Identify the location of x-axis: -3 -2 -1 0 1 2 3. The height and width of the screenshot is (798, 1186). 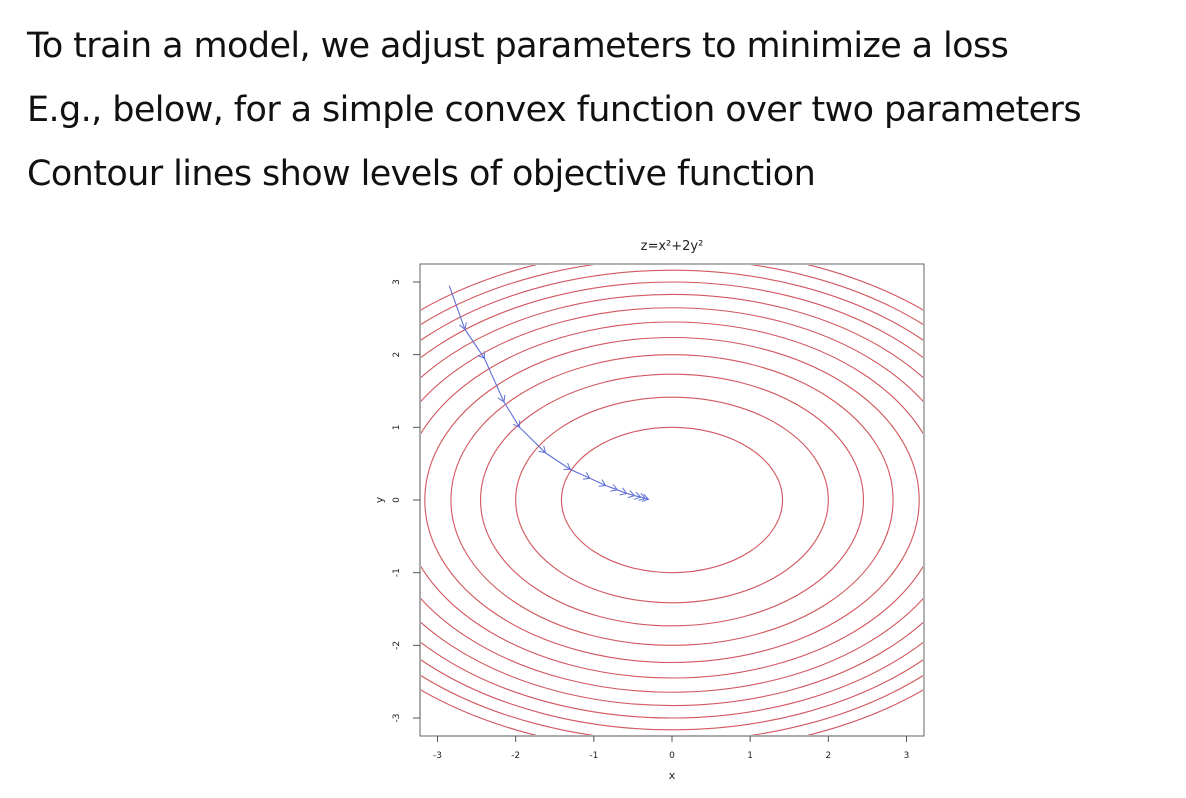
(671, 748).